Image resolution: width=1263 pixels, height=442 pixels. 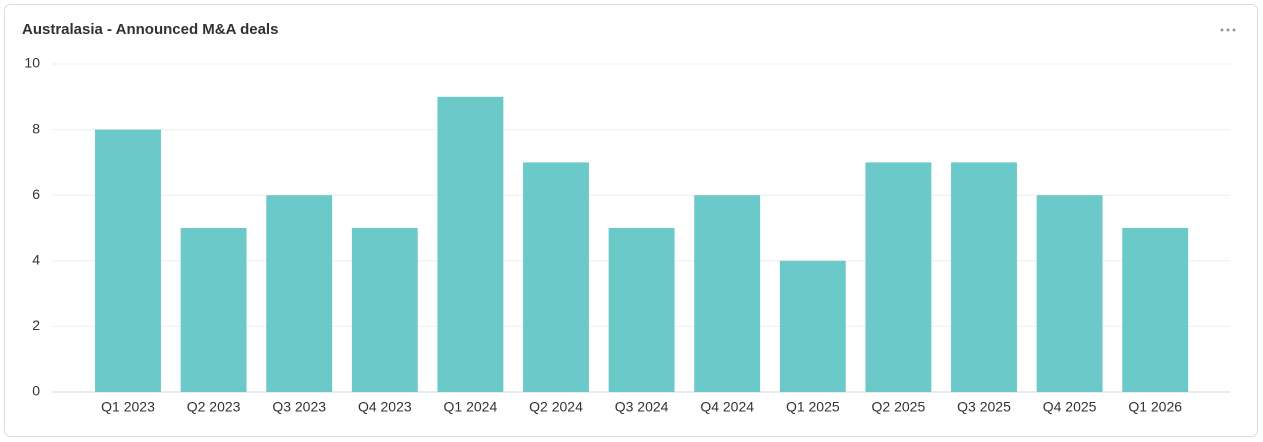 What do you see at coordinates (556, 407) in the screenshot?
I see `x-tick-label: Q2 2024` at bounding box center [556, 407].